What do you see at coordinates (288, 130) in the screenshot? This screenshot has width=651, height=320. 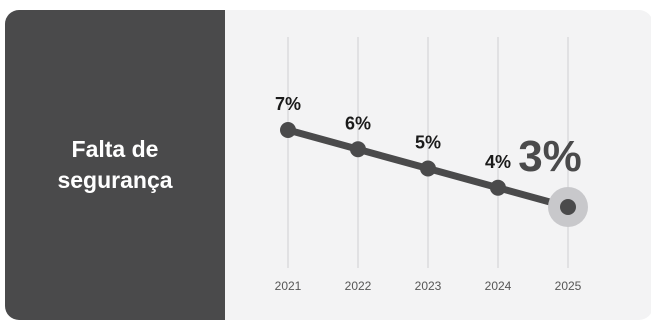 I see `data-point-2021` at bounding box center [288, 130].